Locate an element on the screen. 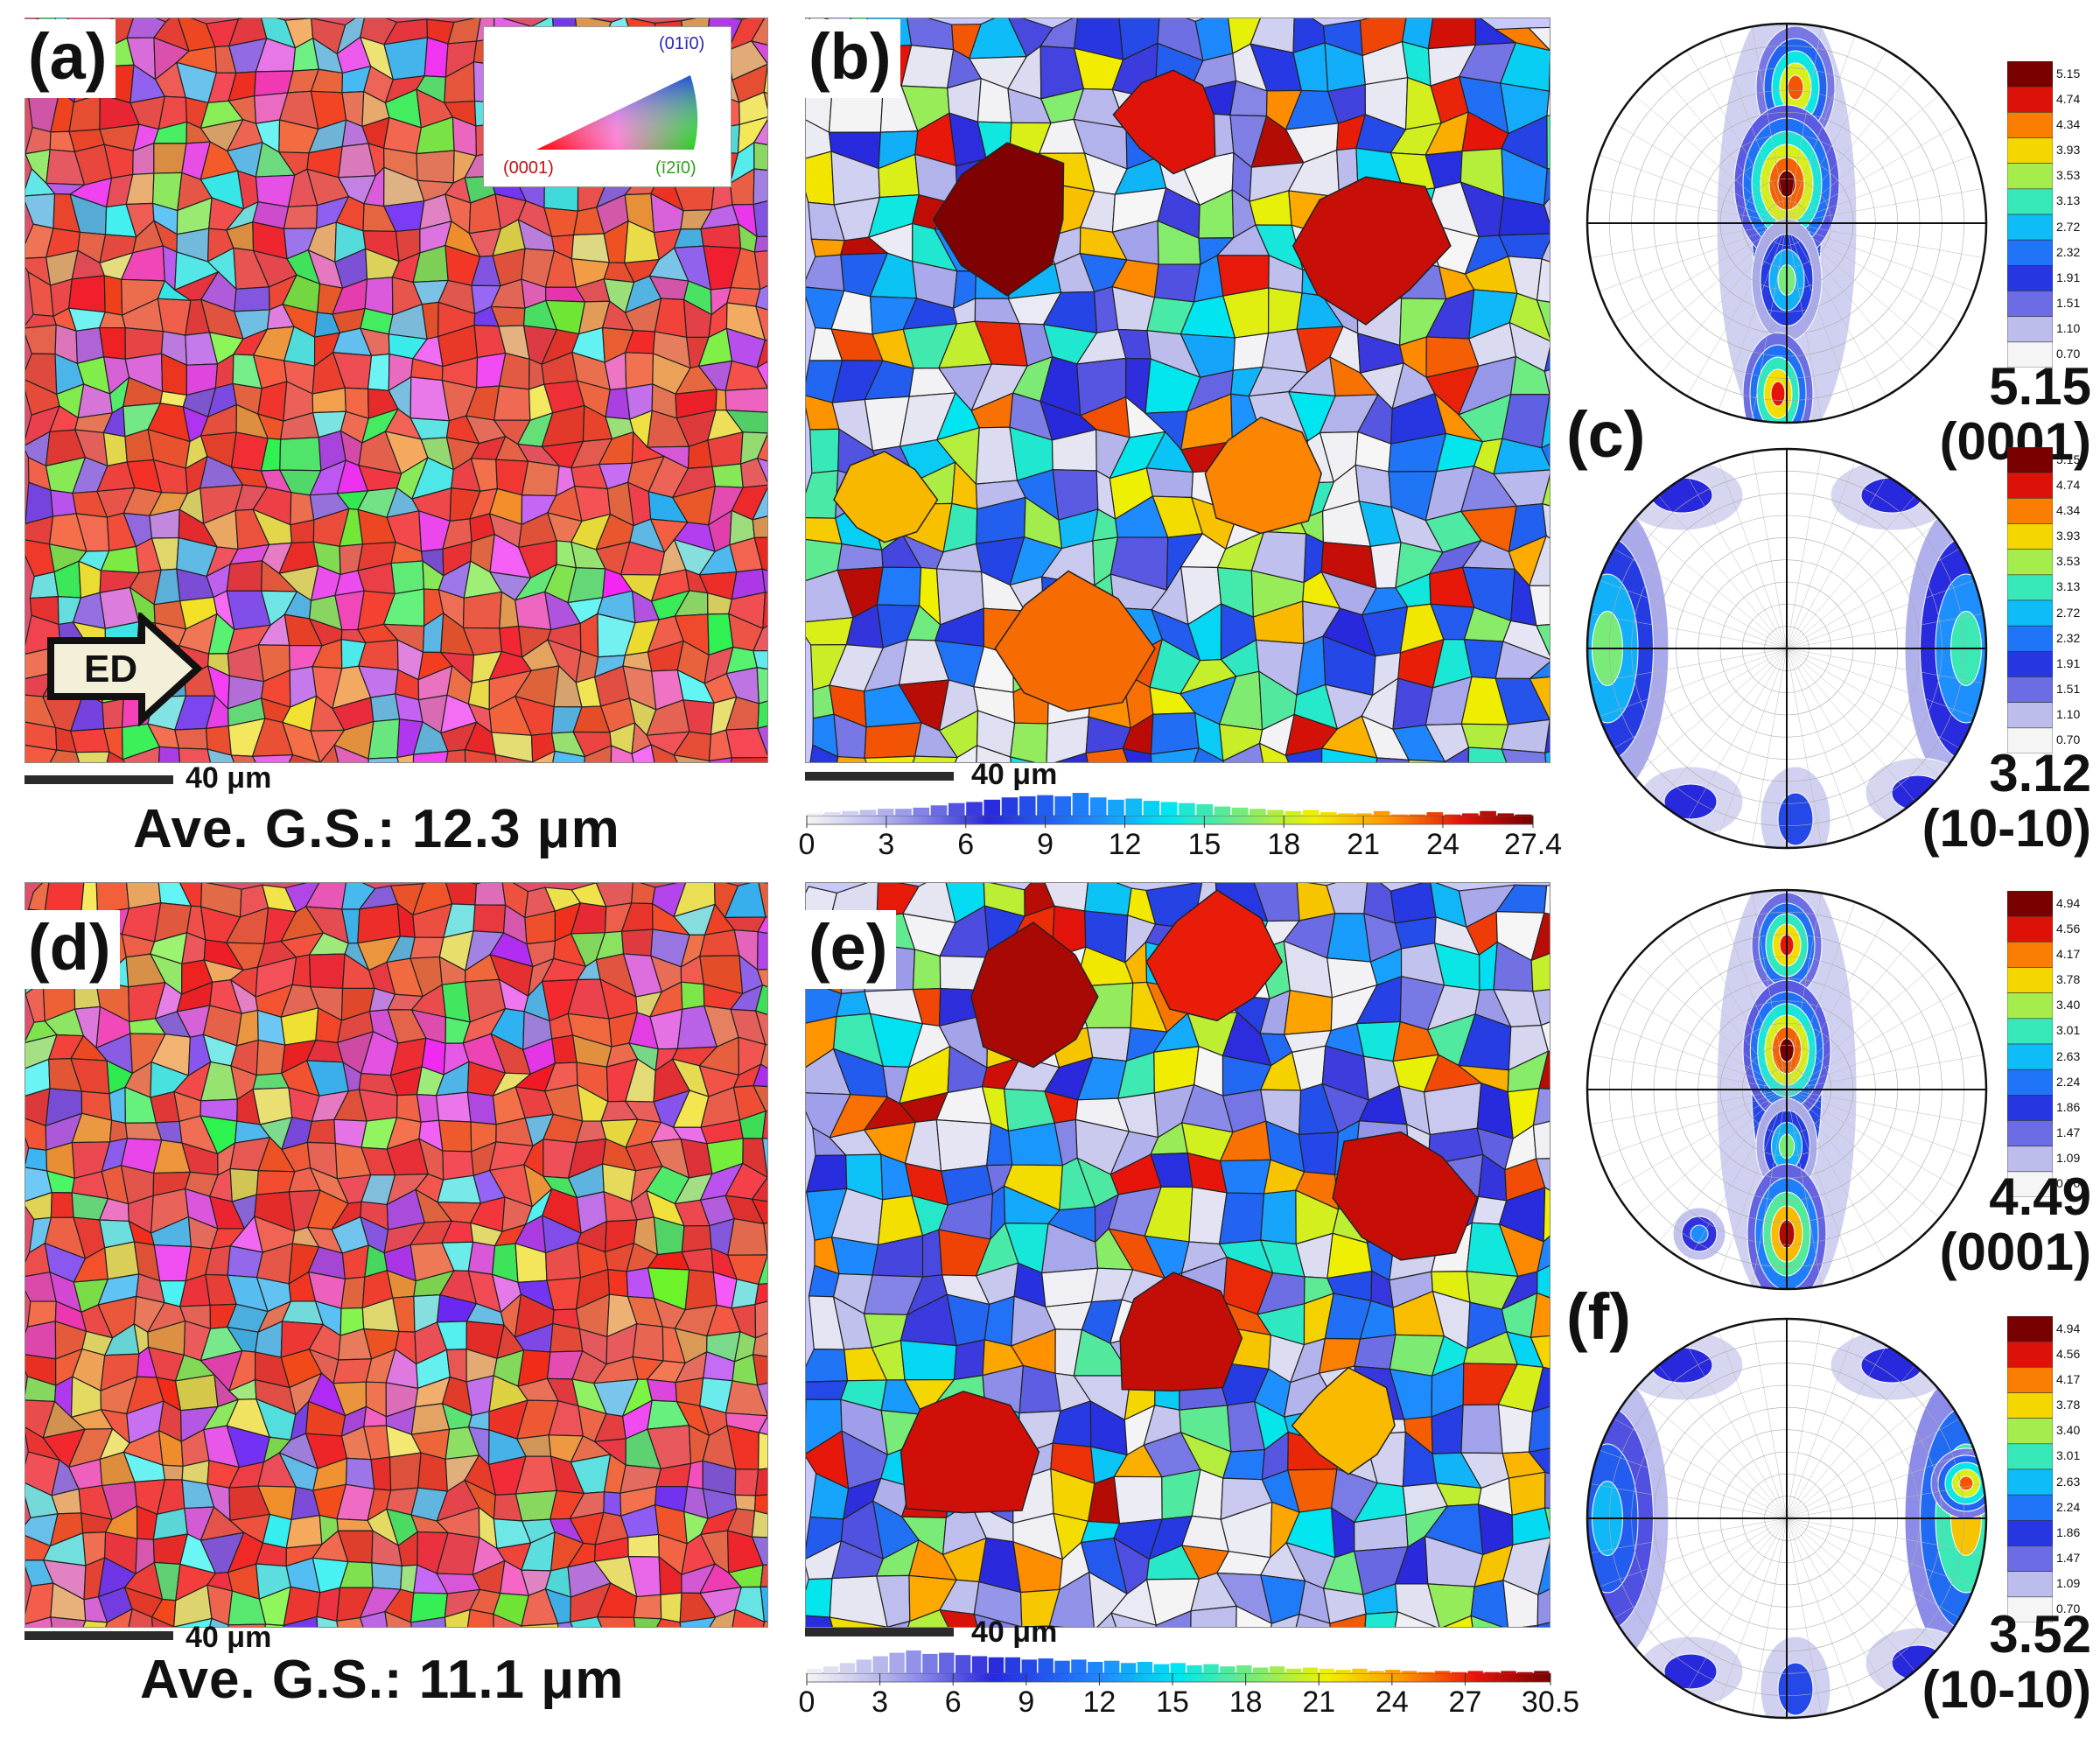  legend-label: 1.51 is located at coordinates (2068, 303).